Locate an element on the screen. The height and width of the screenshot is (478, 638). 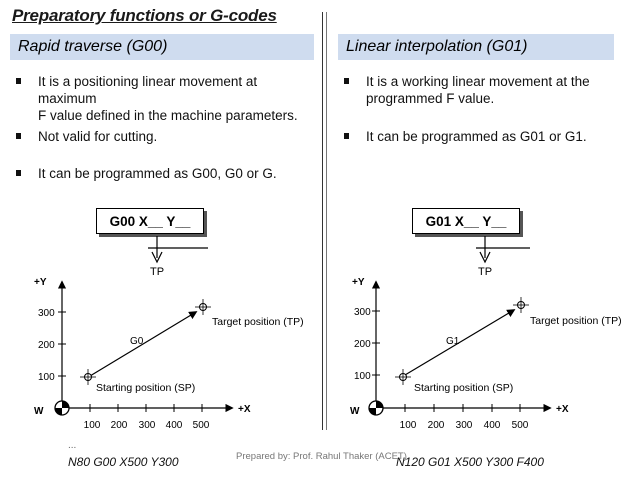
g00-path-line is located at coordinates (143, 344).